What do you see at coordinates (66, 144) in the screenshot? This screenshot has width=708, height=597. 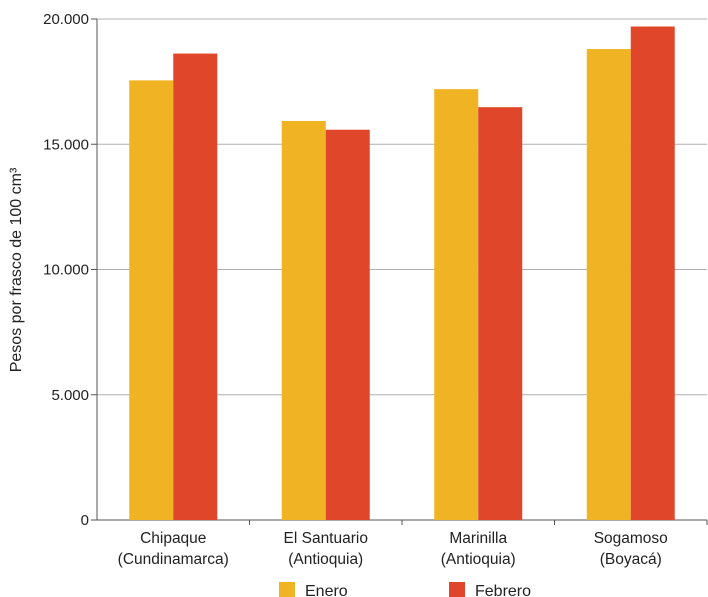 I see `y-tick-label: 15.000` at bounding box center [66, 144].